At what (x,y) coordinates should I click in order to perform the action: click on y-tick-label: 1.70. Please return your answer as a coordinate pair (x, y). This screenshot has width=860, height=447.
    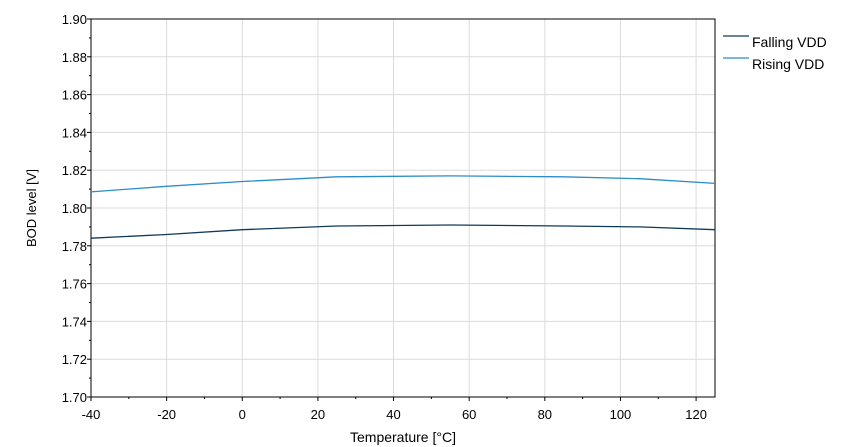
    Looking at the image, I should click on (74, 397).